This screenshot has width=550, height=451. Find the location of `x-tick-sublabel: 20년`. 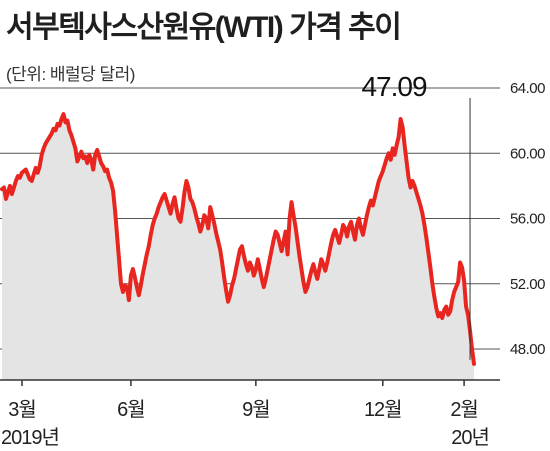

x-tick-sublabel: 20년 is located at coordinates (470, 437).